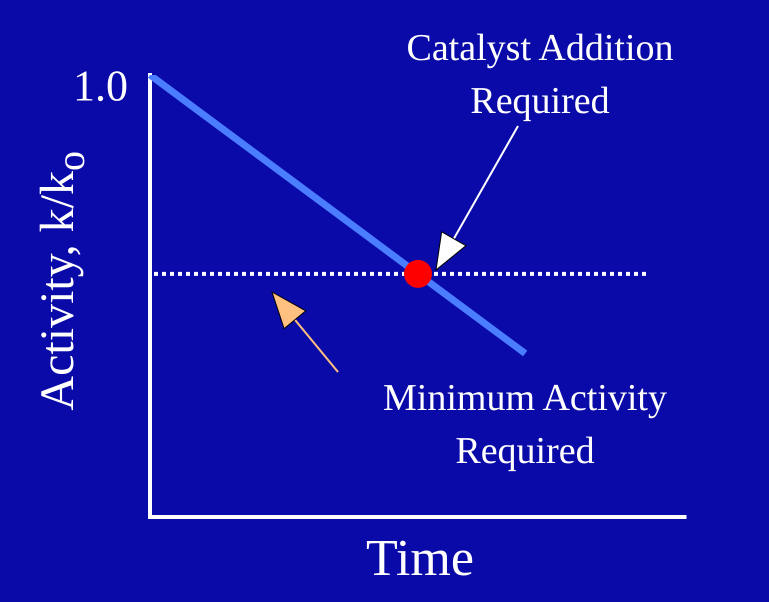  What do you see at coordinates (100, 86) in the screenshot?
I see `text: 1.0` at bounding box center [100, 86].